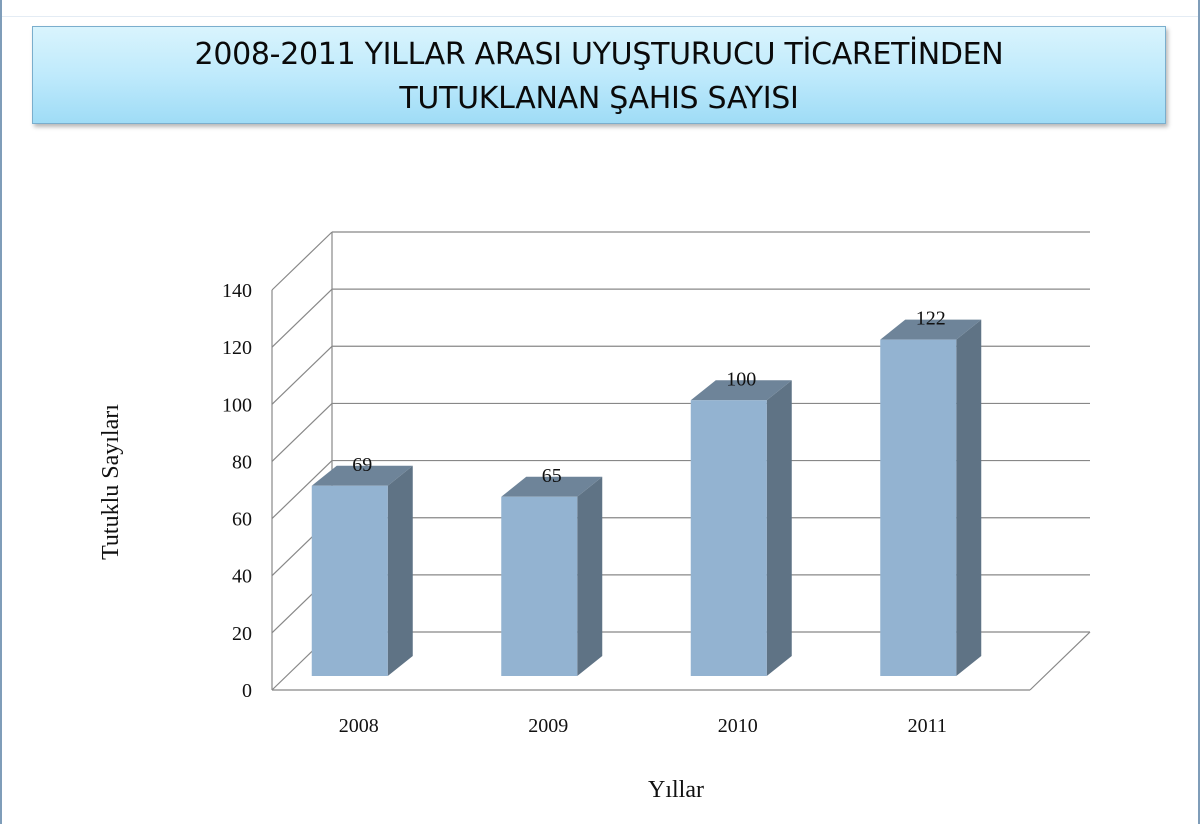 This screenshot has height=824, width=1200. Describe the element at coordinates (237, 405) in the screenshot. I see `y-tick-label: 100` at that location.